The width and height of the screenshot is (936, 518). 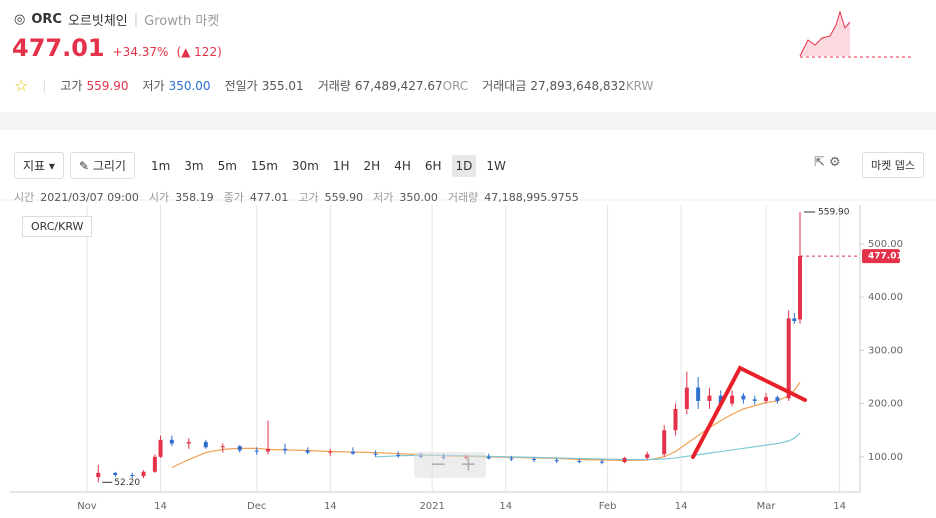 What do you see at coordinates (749, 412) in the screenshot?
I see `user-drawing` at bounding box center [749, 412].